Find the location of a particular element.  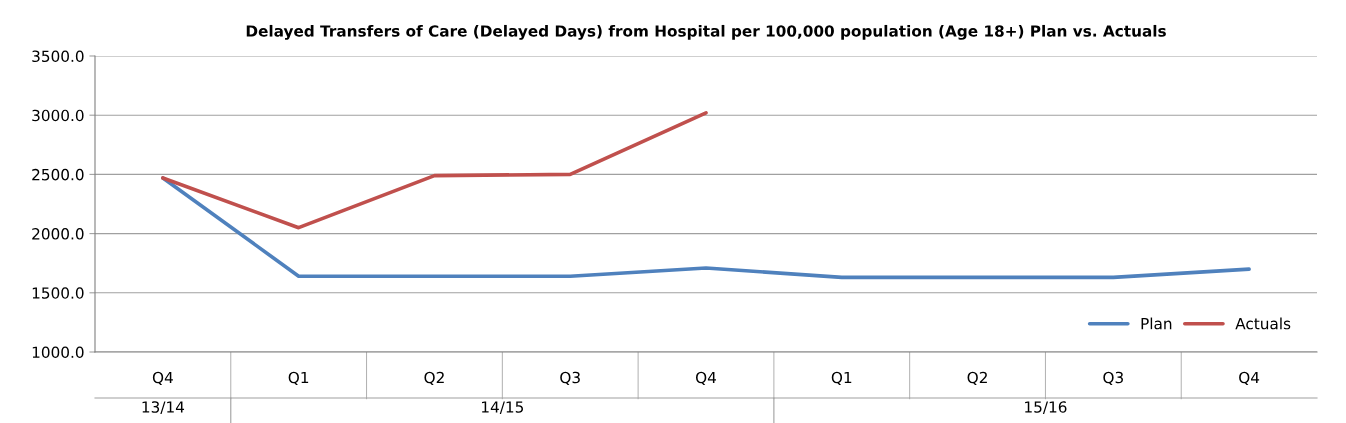

y-tick-label: 1000.0 is located at coordinates (58, 352).